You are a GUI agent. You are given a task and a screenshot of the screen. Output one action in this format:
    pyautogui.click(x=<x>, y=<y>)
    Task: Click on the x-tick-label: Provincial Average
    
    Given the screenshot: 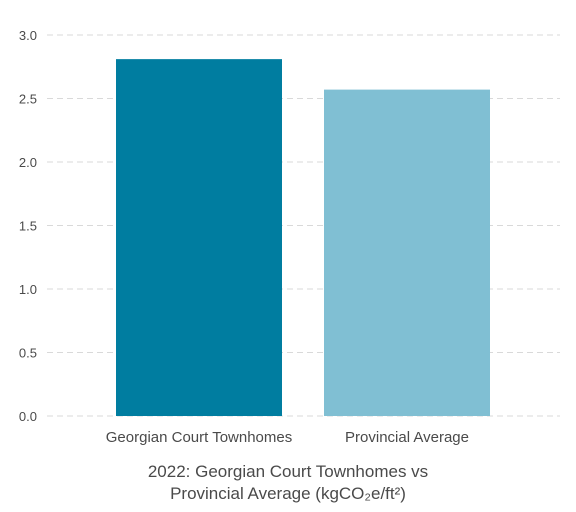 What is the action you would take?
    pyautogui.click(x=407, y=437)
    